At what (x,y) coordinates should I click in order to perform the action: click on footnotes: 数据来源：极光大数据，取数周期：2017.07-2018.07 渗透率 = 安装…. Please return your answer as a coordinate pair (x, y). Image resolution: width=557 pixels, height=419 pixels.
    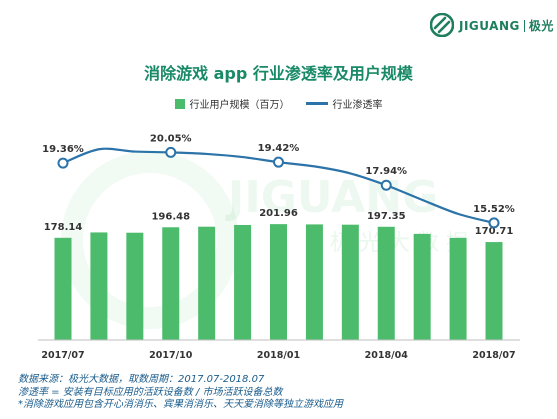
    Looking at the image, I should click on (180, 393).